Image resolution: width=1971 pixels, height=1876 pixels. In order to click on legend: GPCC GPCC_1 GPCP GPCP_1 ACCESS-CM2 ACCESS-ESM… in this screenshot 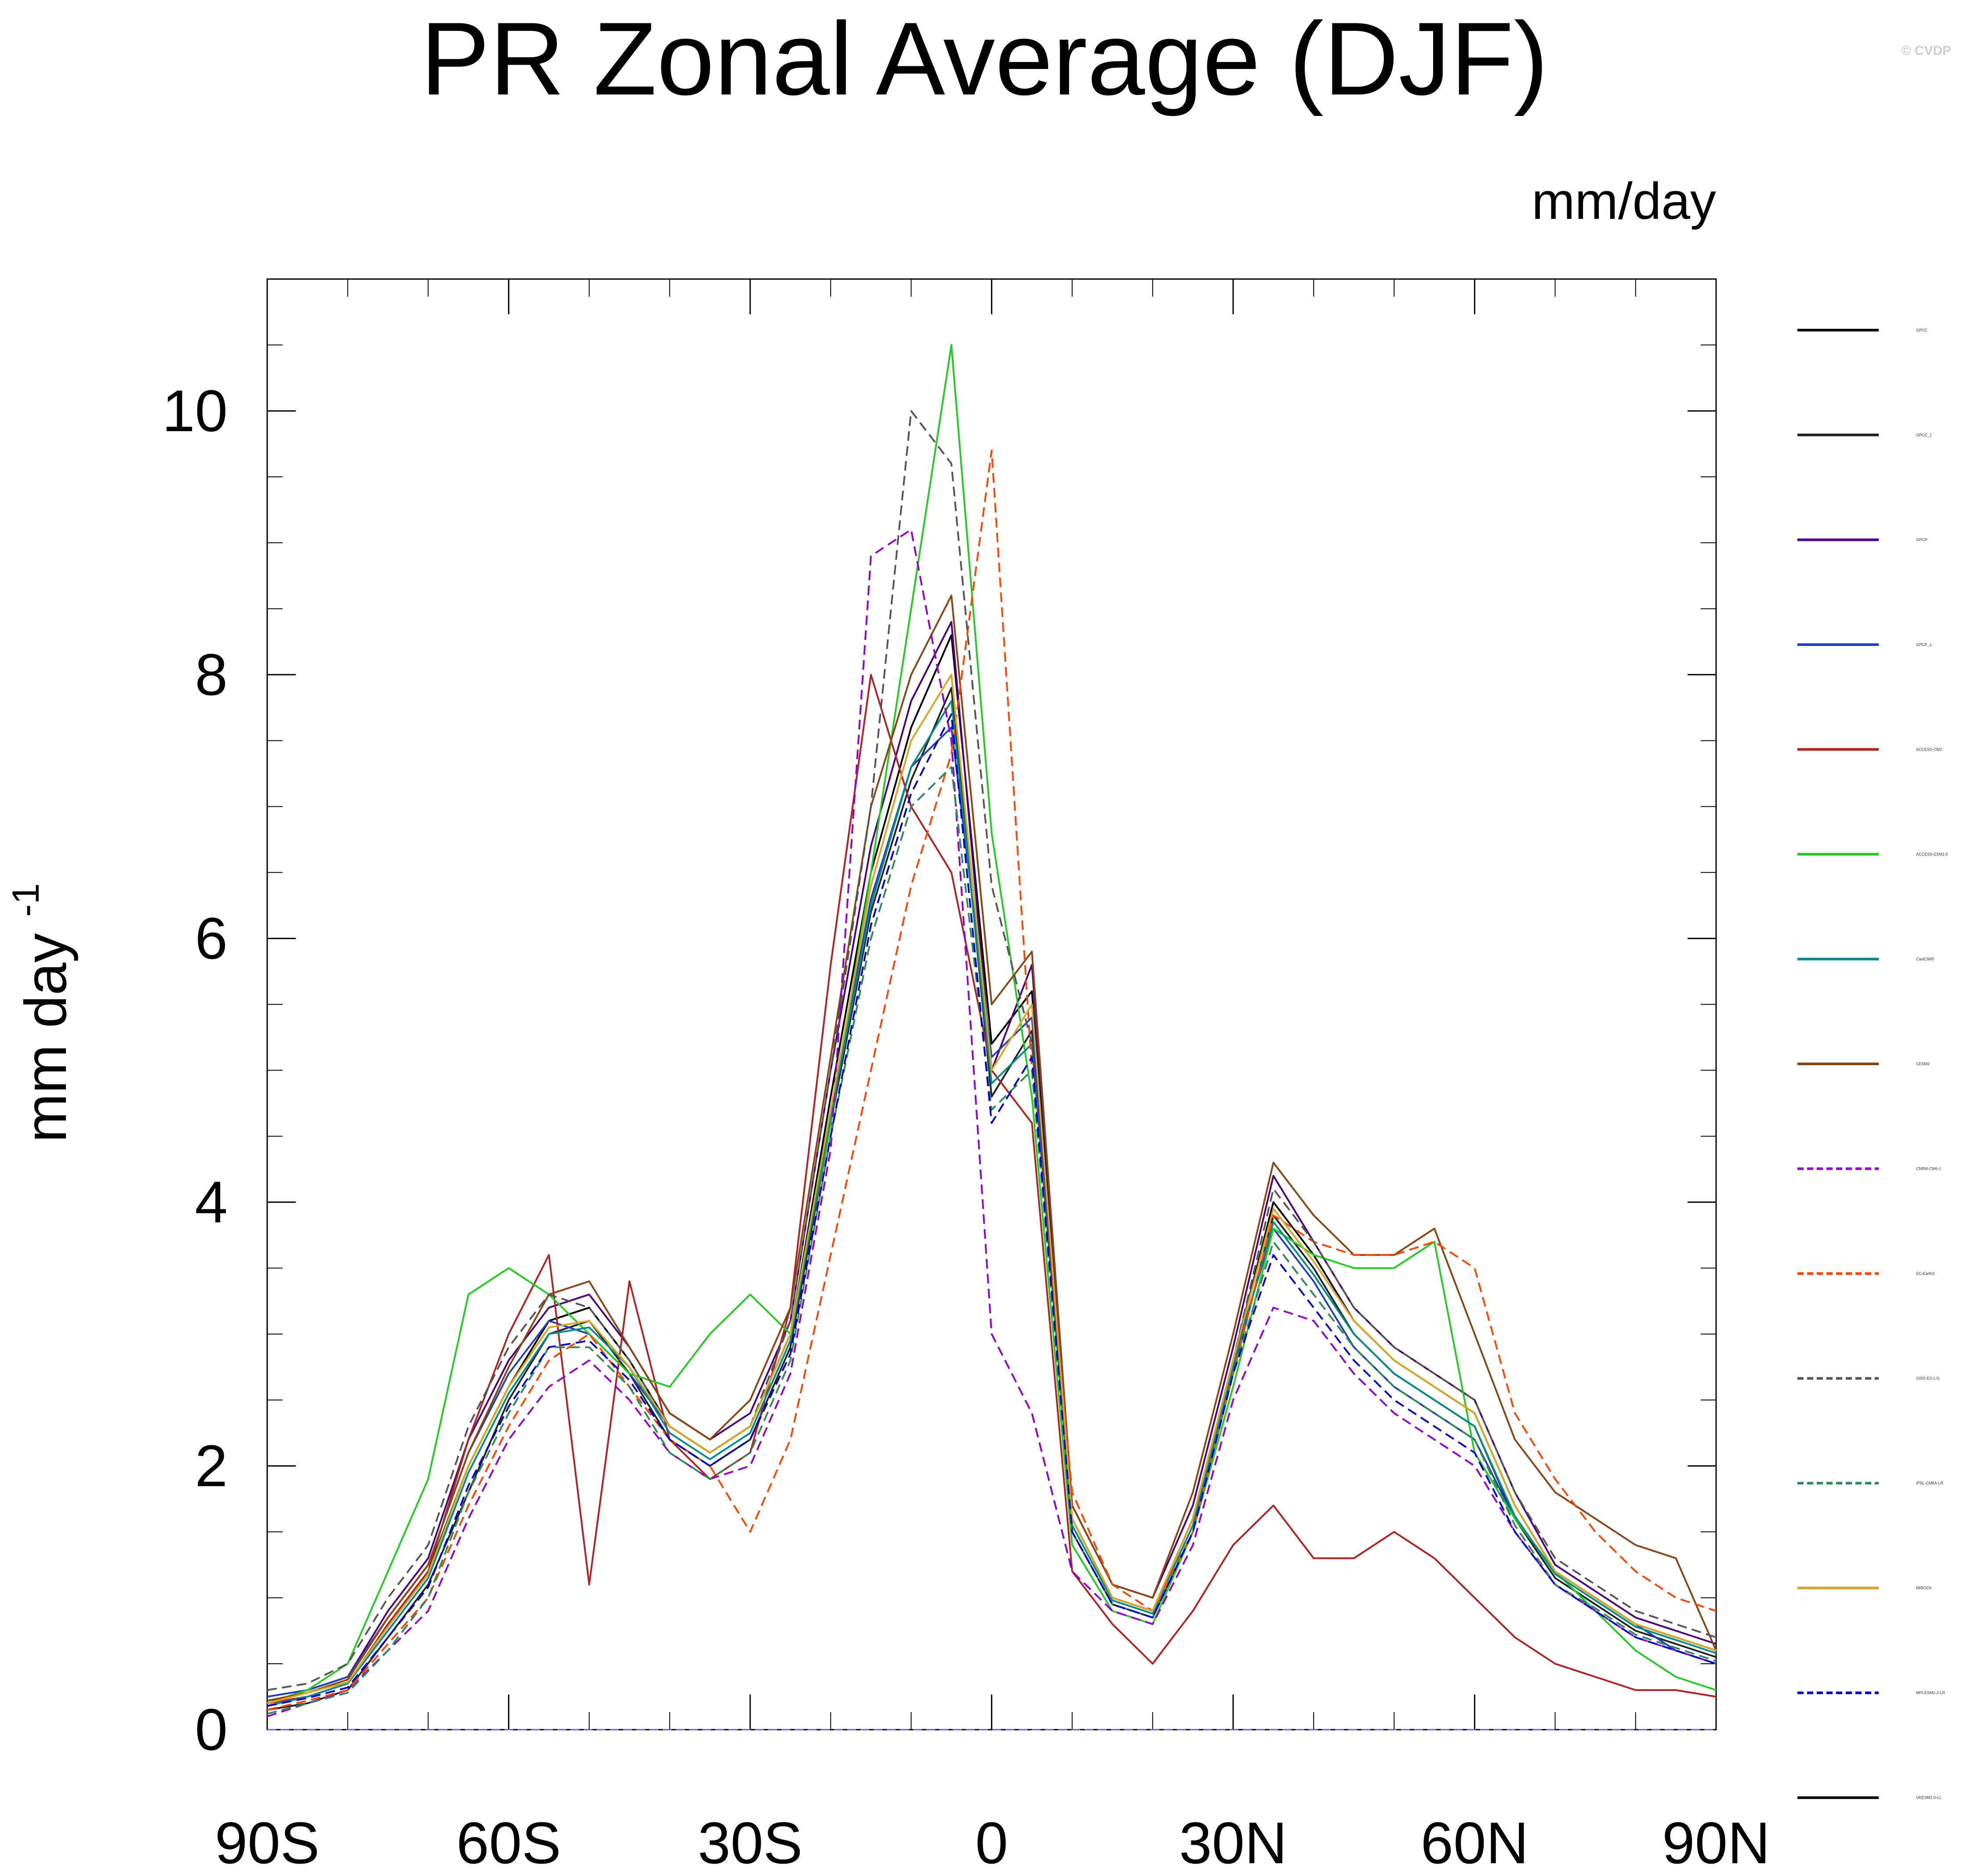, I will do `click(1872, 1064)`.